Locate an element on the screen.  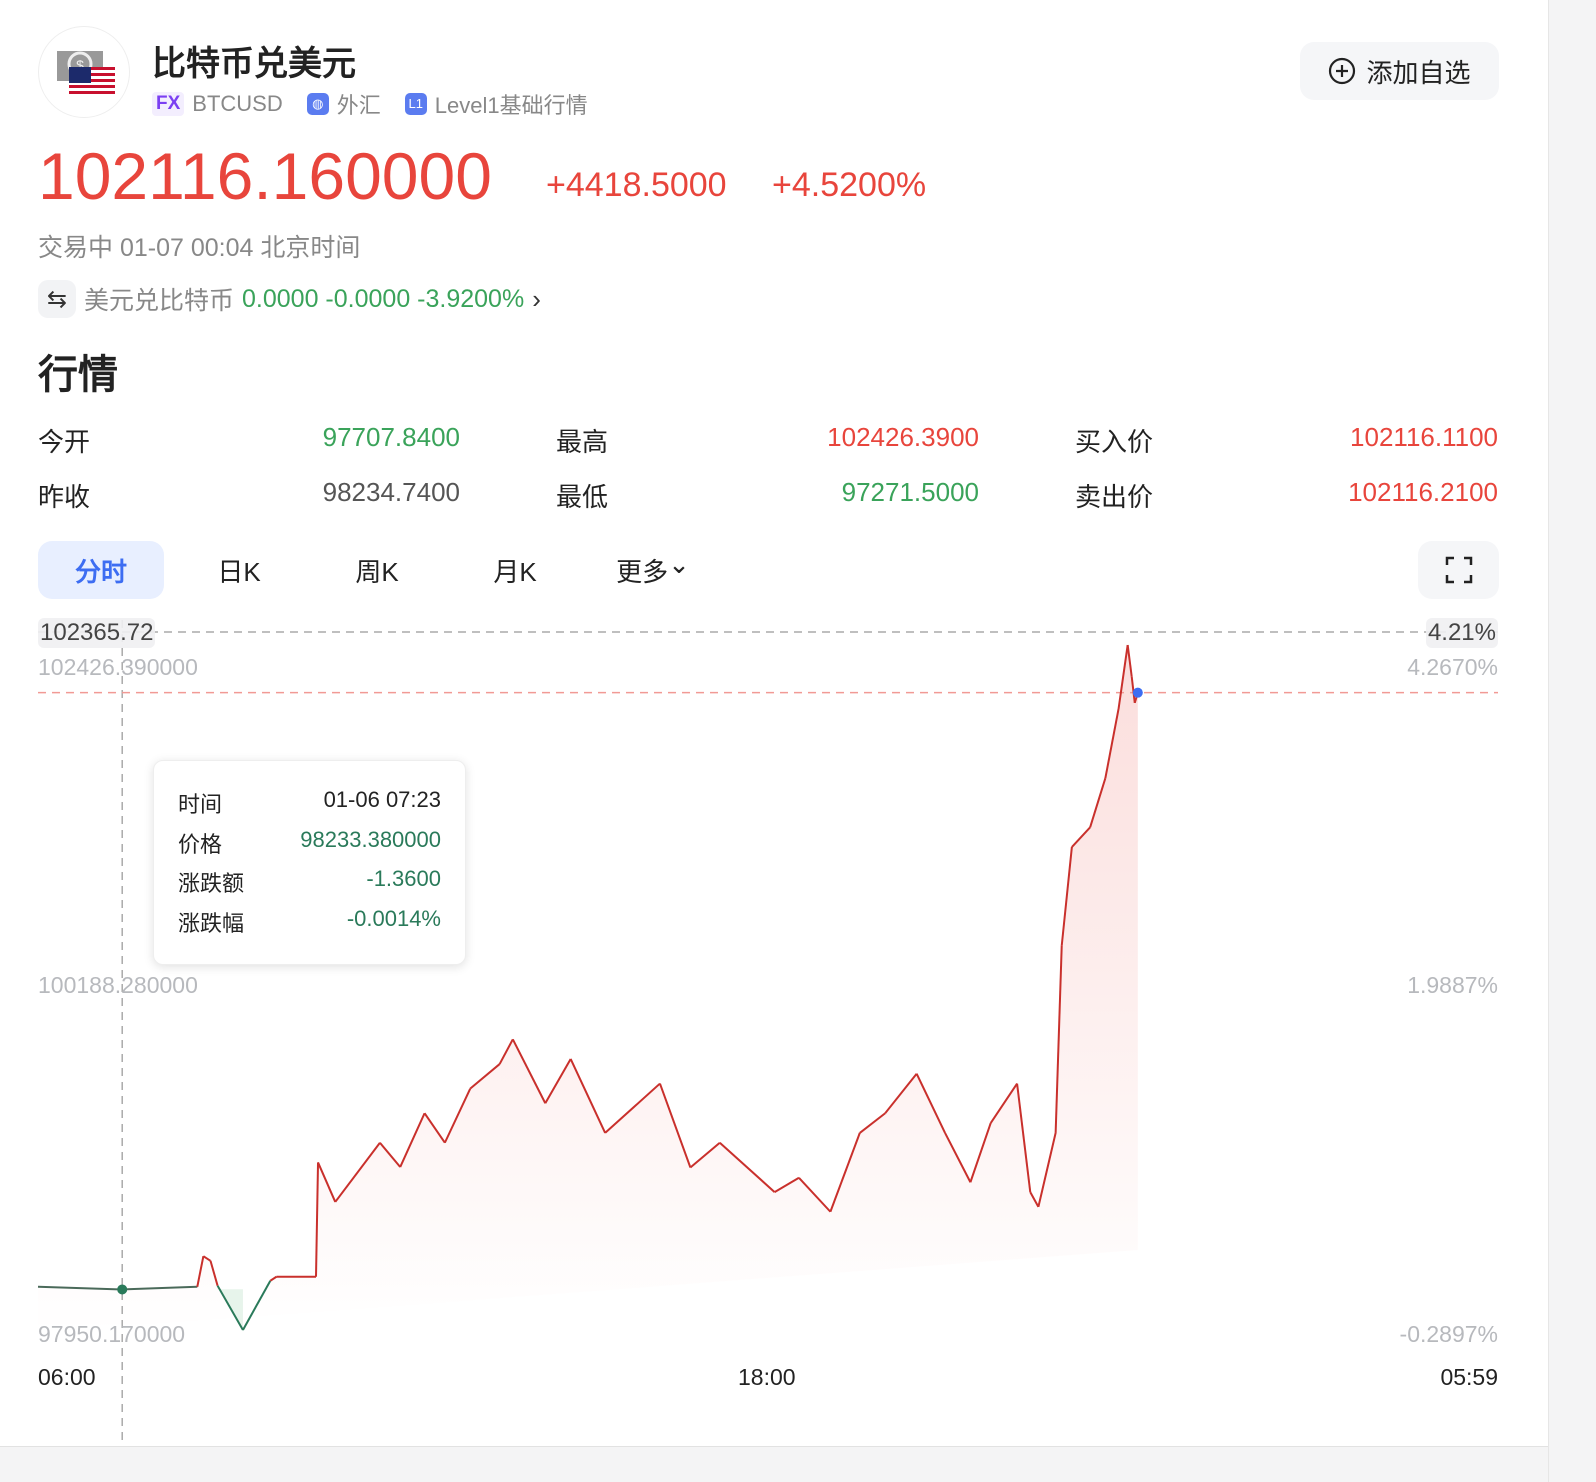
tooltip-label: 时间 is located at coordinates (200, 804).